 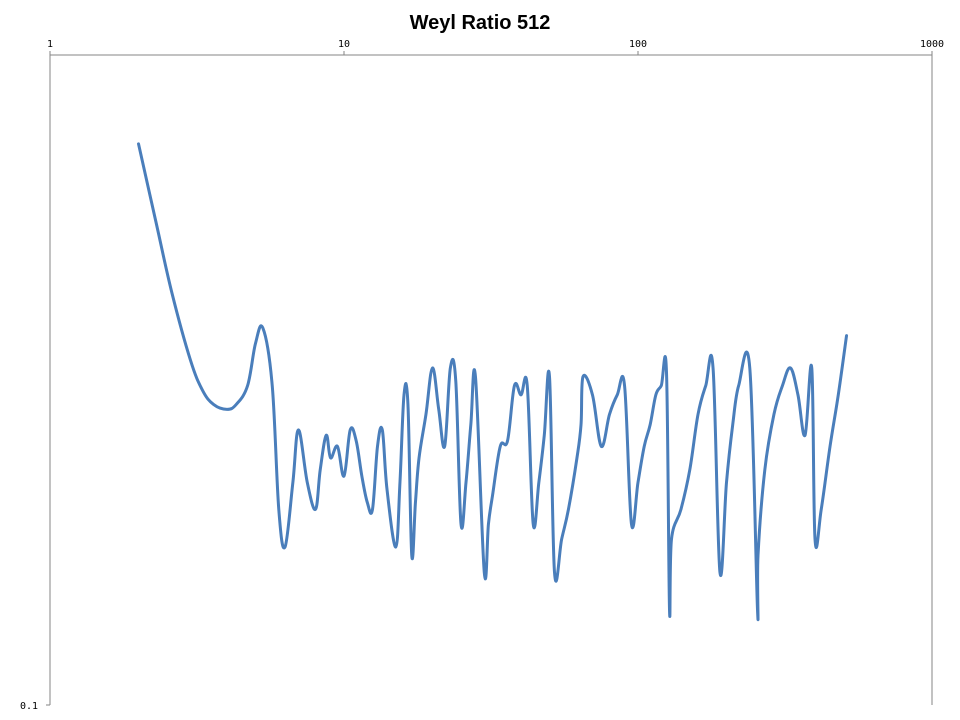 What do you see at coordinates (638, 44) in the screenshot?
I see `x-tick-label: 100` at bounding box center [638, 44].